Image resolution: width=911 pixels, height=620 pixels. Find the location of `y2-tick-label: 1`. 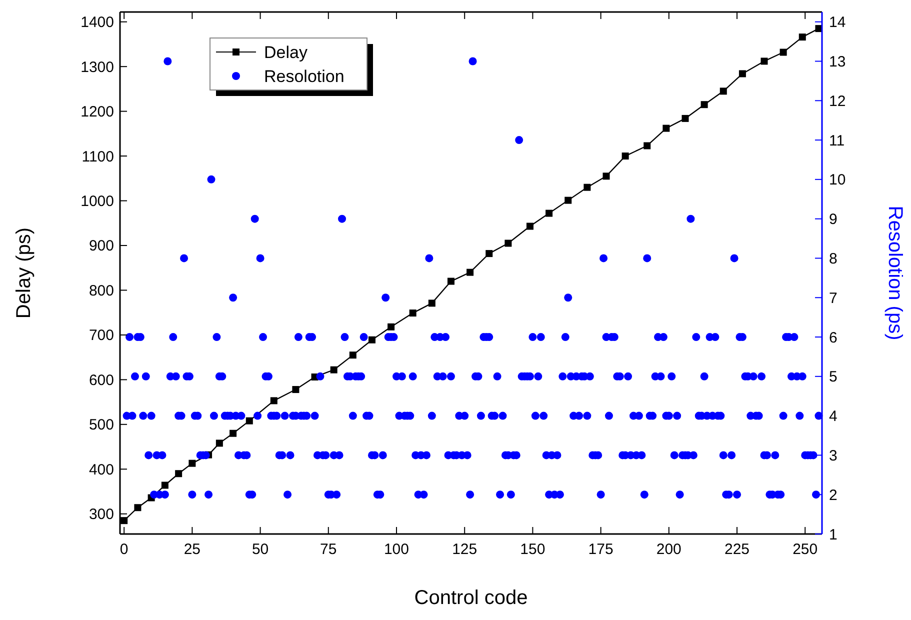

y2-tick-label: 1 is located at coordinates (833, 535).